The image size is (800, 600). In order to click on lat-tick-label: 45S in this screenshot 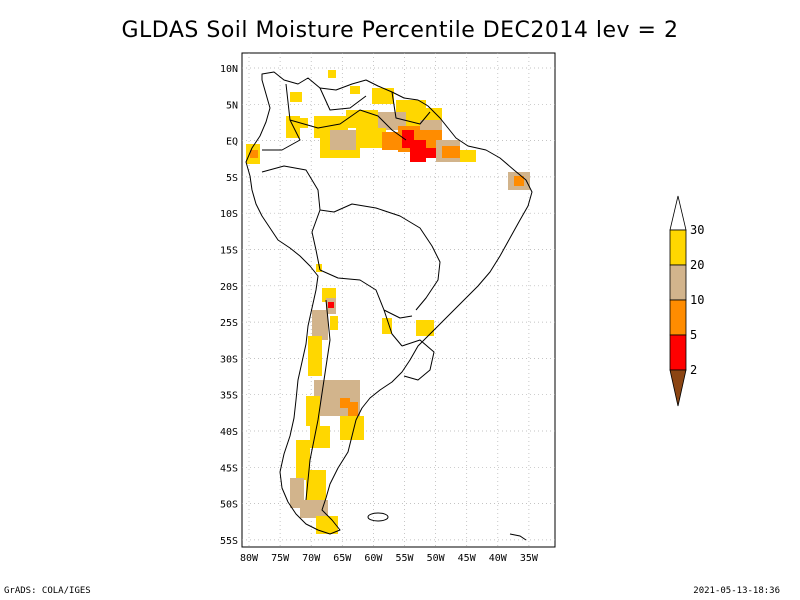, I will do `click(229, 468)`.